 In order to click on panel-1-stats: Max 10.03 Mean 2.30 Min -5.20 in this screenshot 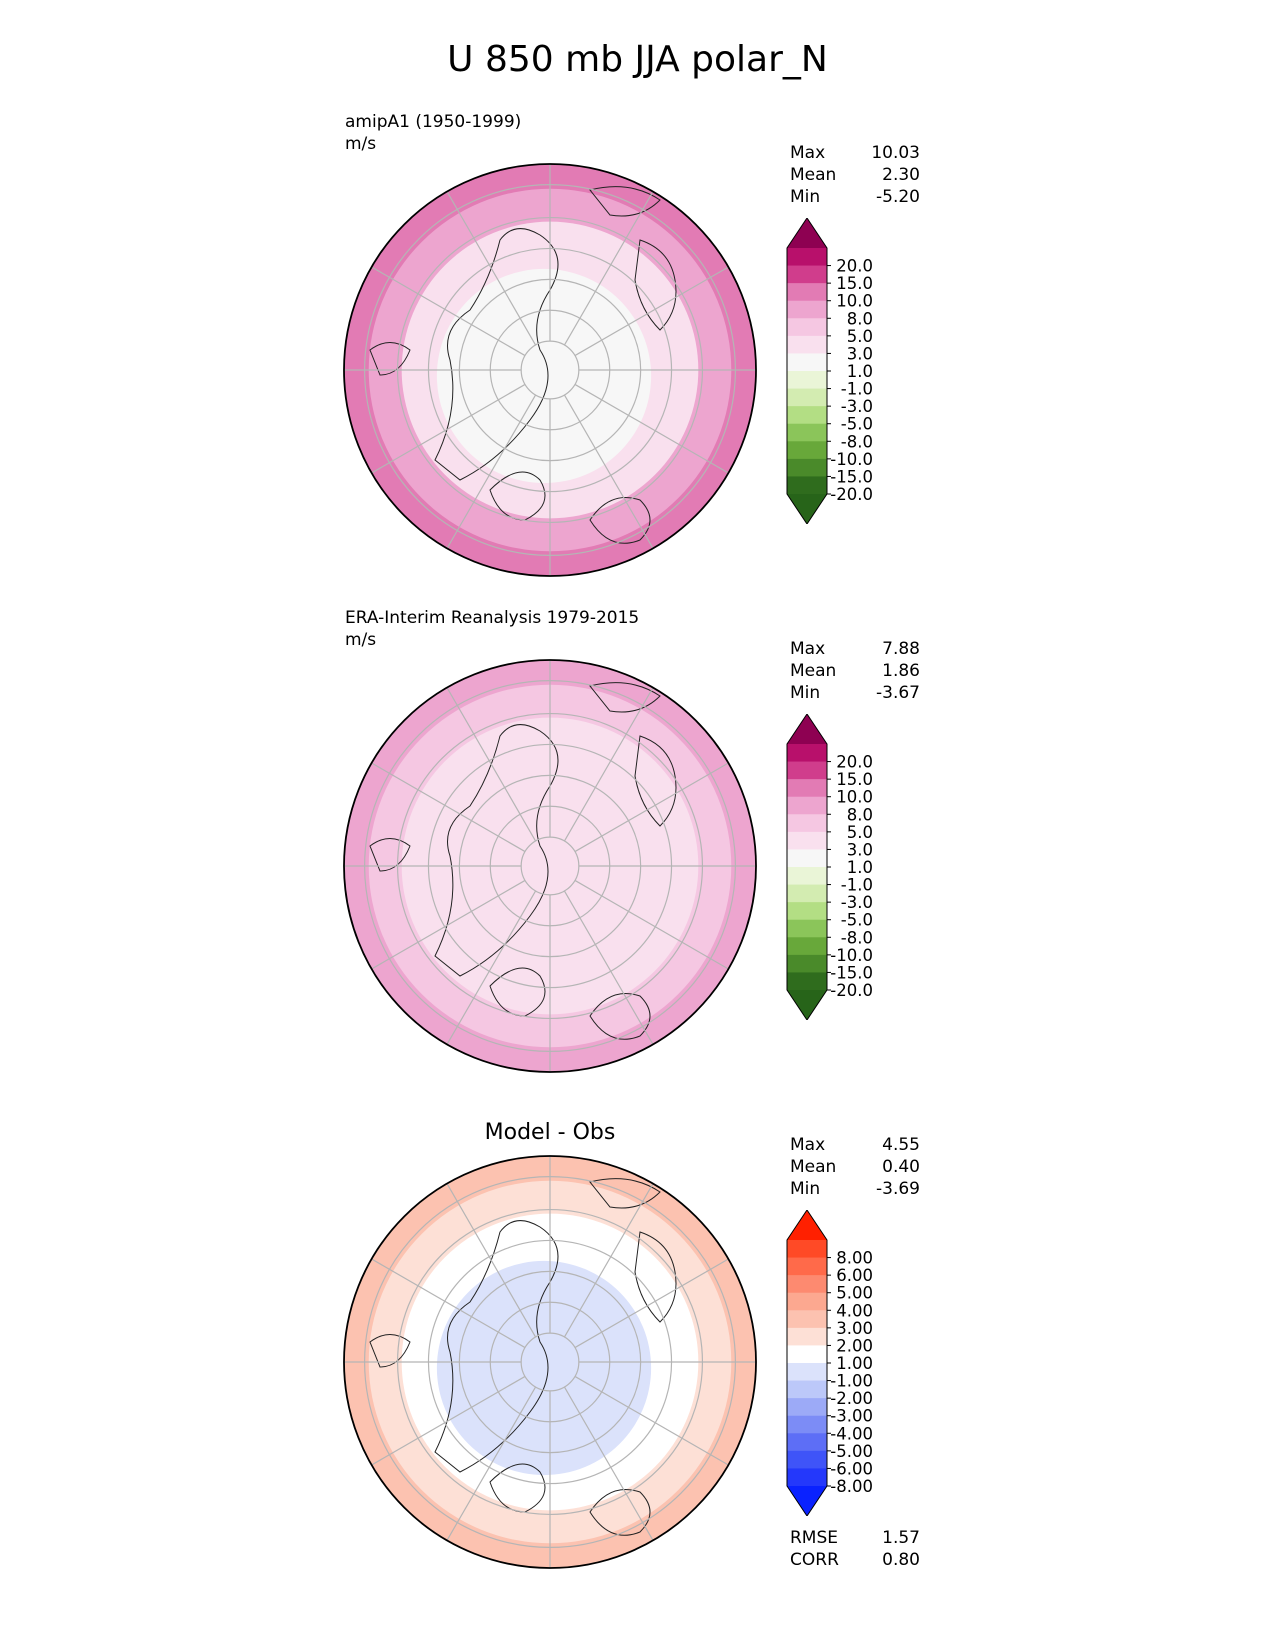, I will do `click(855, 175)`.